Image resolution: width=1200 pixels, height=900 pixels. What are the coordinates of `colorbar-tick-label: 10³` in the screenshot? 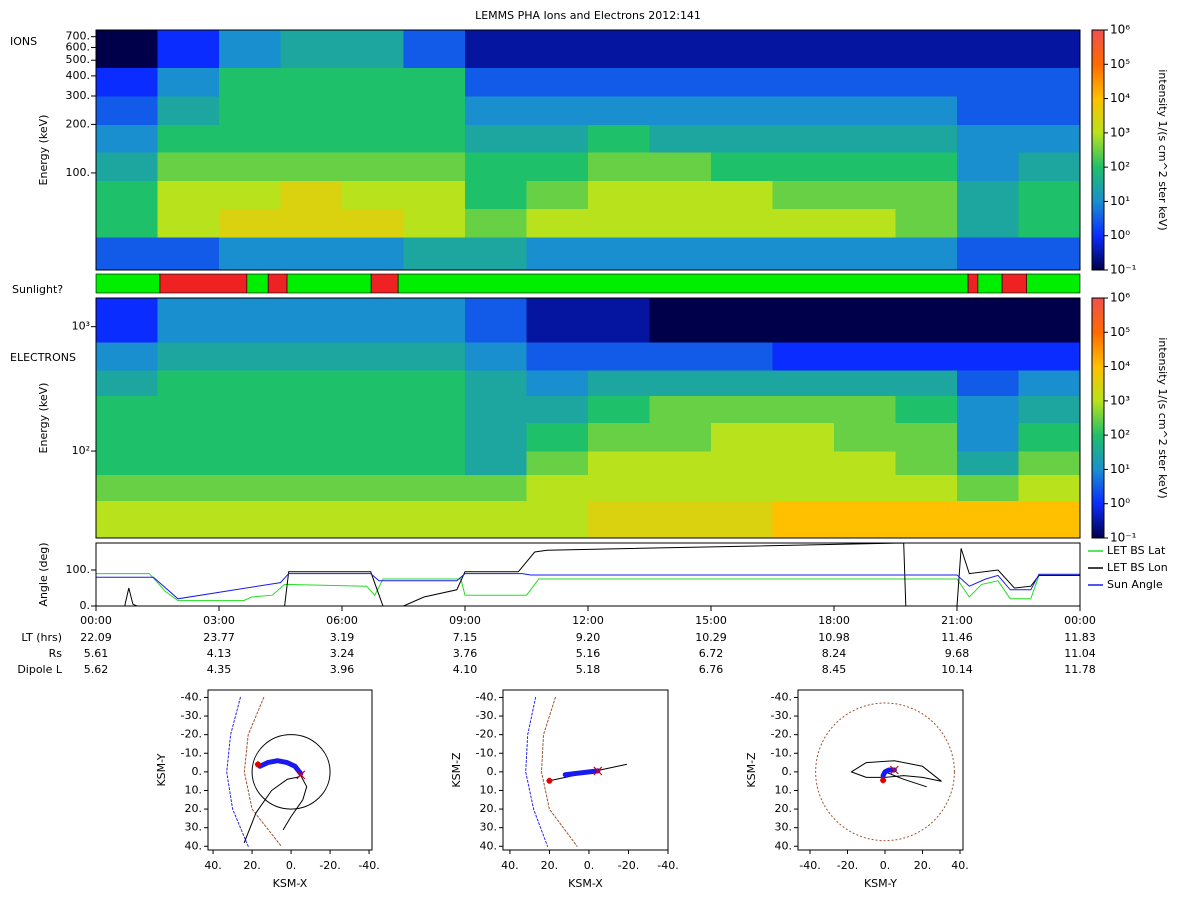 It's located at (1120, 132).